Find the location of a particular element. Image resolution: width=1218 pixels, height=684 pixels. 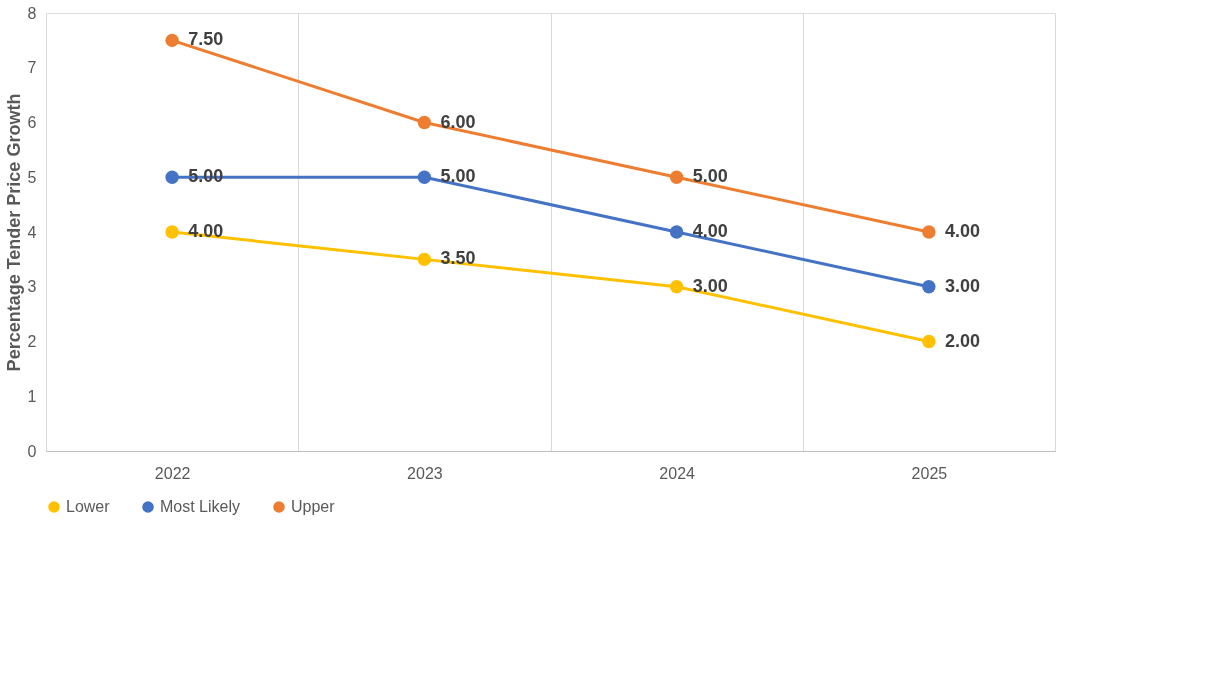

y-axis-title: Percentage Tender Price Growth is located at coordinates (13, 232).